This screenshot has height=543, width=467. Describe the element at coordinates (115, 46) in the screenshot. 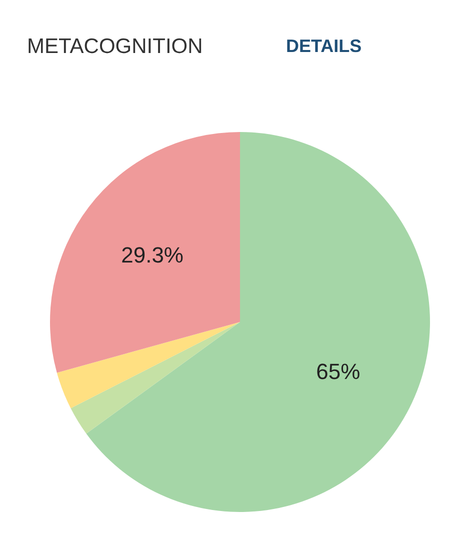

I see `chart-title: METACOGNITION` at that location.